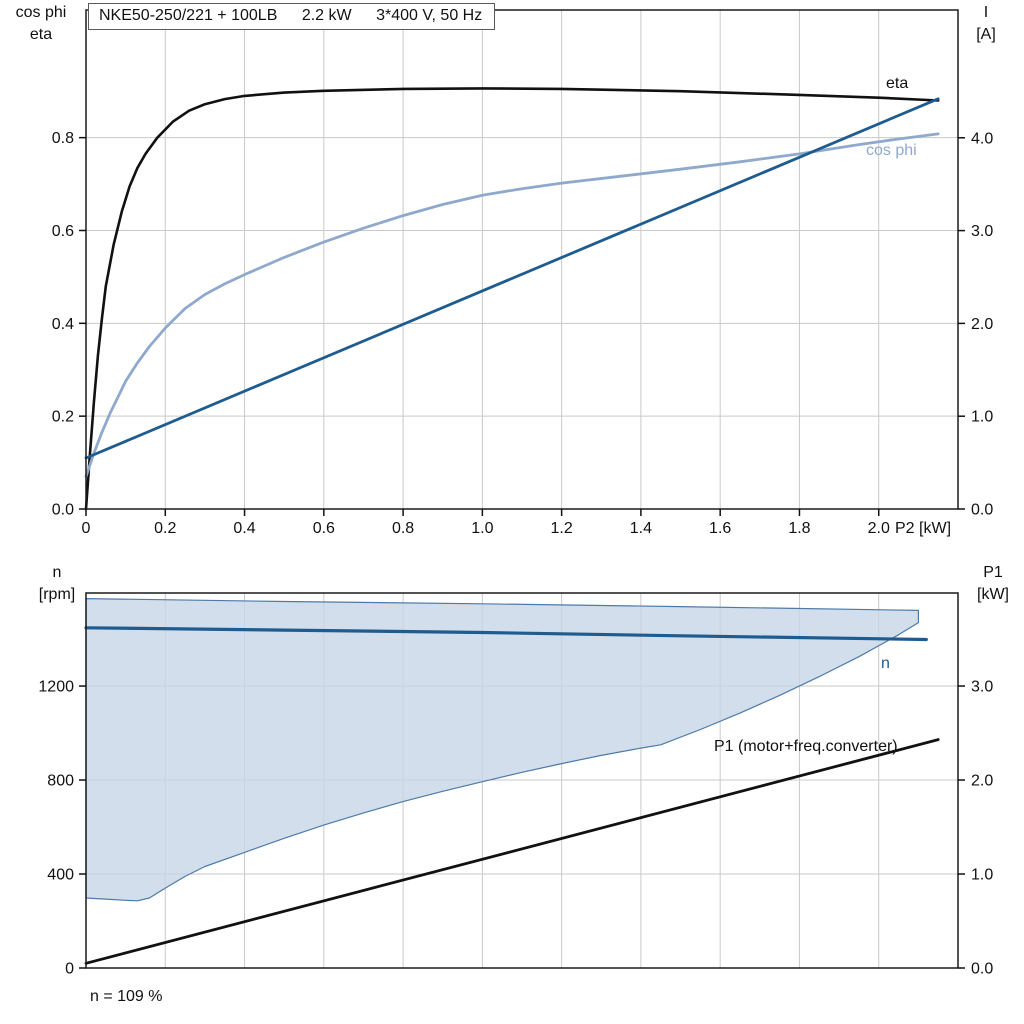  Describe the element at coordinates (63, 138) in the screenshot. I see `y-left-tick-label: 0.8` at that location.